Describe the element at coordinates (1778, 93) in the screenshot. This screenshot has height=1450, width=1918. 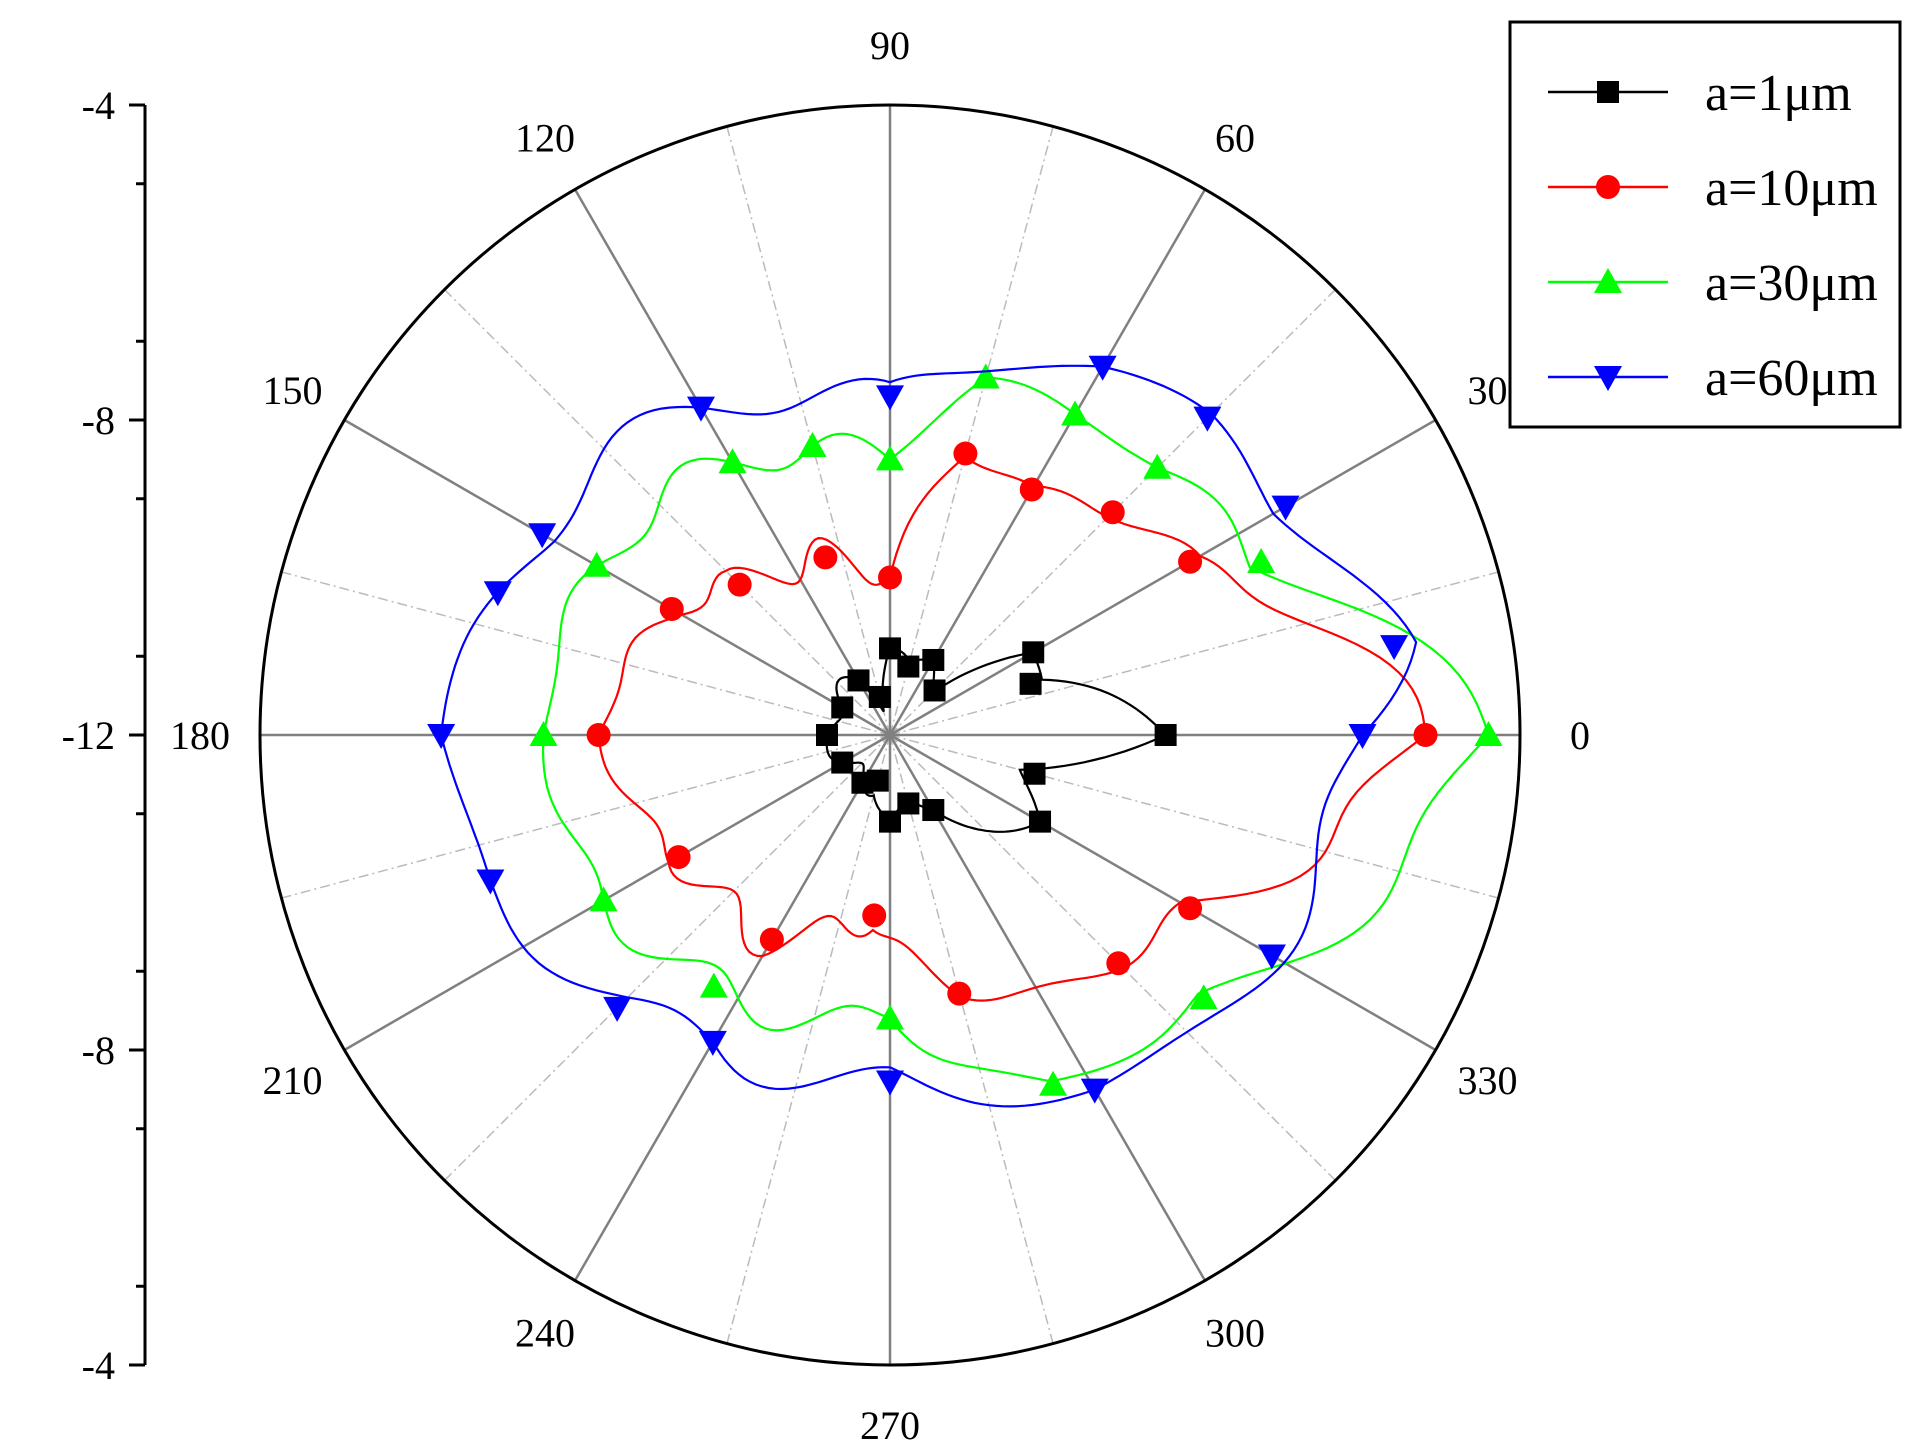
I see `legend-label: a=1μm` at that location.